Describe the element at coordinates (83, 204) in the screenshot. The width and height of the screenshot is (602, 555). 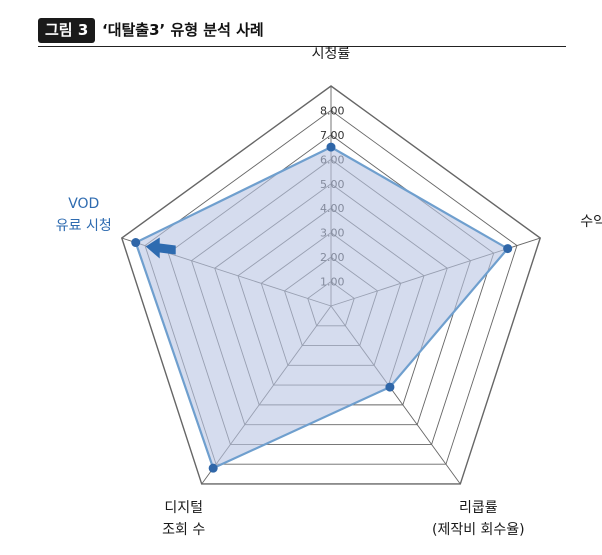
I see `axis-label: VOD` at that location.